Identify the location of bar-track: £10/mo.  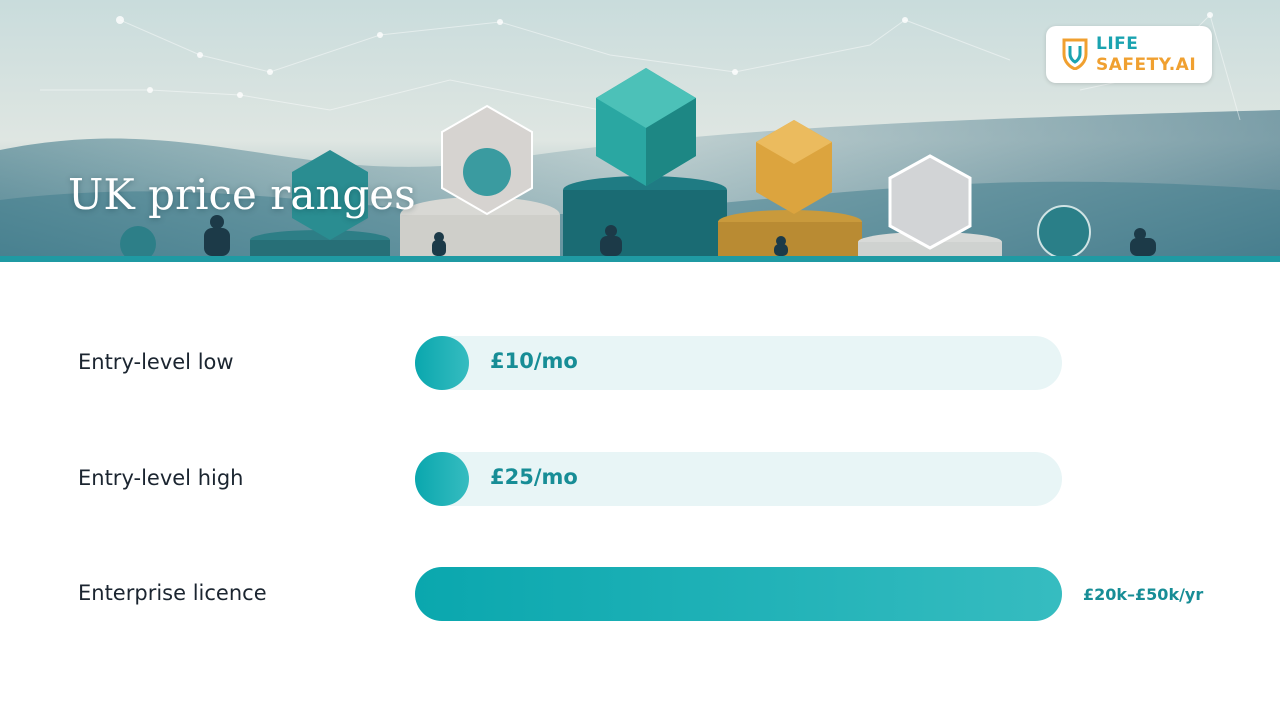
(738, 363).